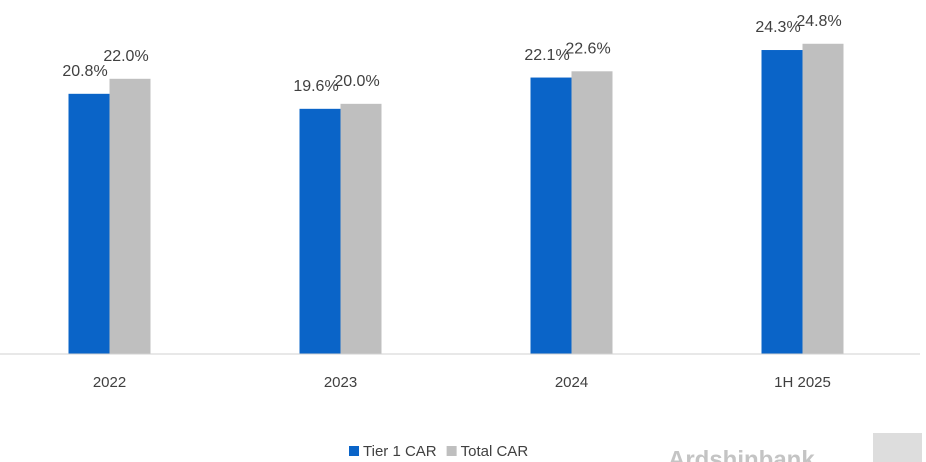  Describe the element at coordinates (495, 451) in the screenshot. I see `legend-label: Total CAR` at that location.